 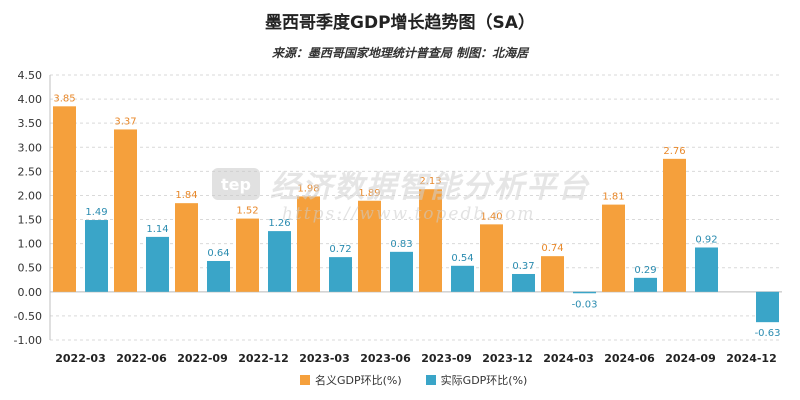 What do you see at coordinates (202, 358) in the screenshot?
I see `x-tick-label: 2022-09` at bounding box center [202, 358].